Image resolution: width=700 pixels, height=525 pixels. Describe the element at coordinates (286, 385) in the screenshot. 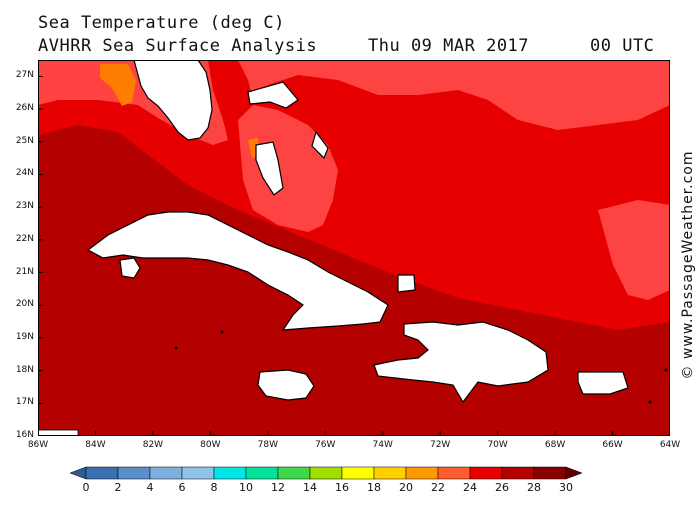

I see `jamaica` at that location.